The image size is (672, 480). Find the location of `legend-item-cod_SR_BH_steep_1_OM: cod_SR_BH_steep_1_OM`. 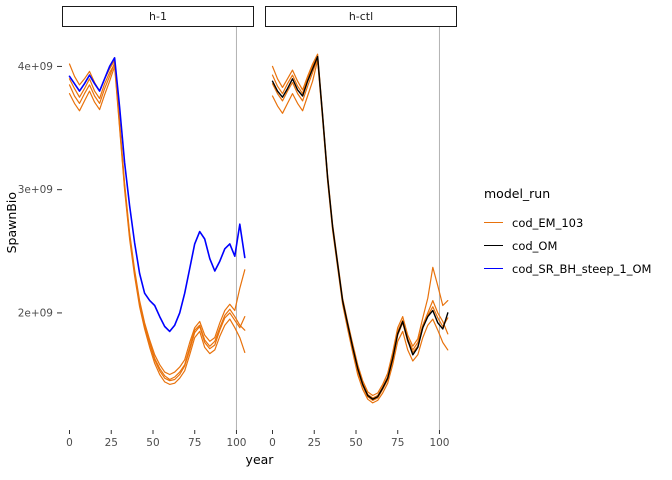

legend-item-cod_SR_BH_steep_1_OM: cod_SR_BH_steep_1_OM is located at coordinates (567, 268).